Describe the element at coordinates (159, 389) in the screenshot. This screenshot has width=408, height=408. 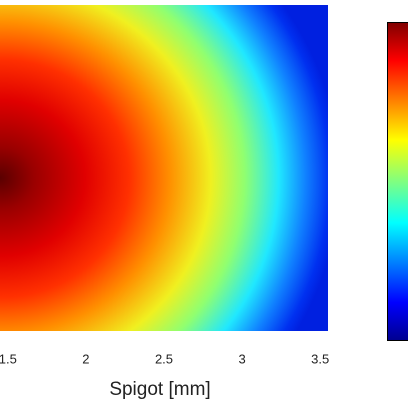
I see `x-axis-label: Spigot [mm]` at that location.